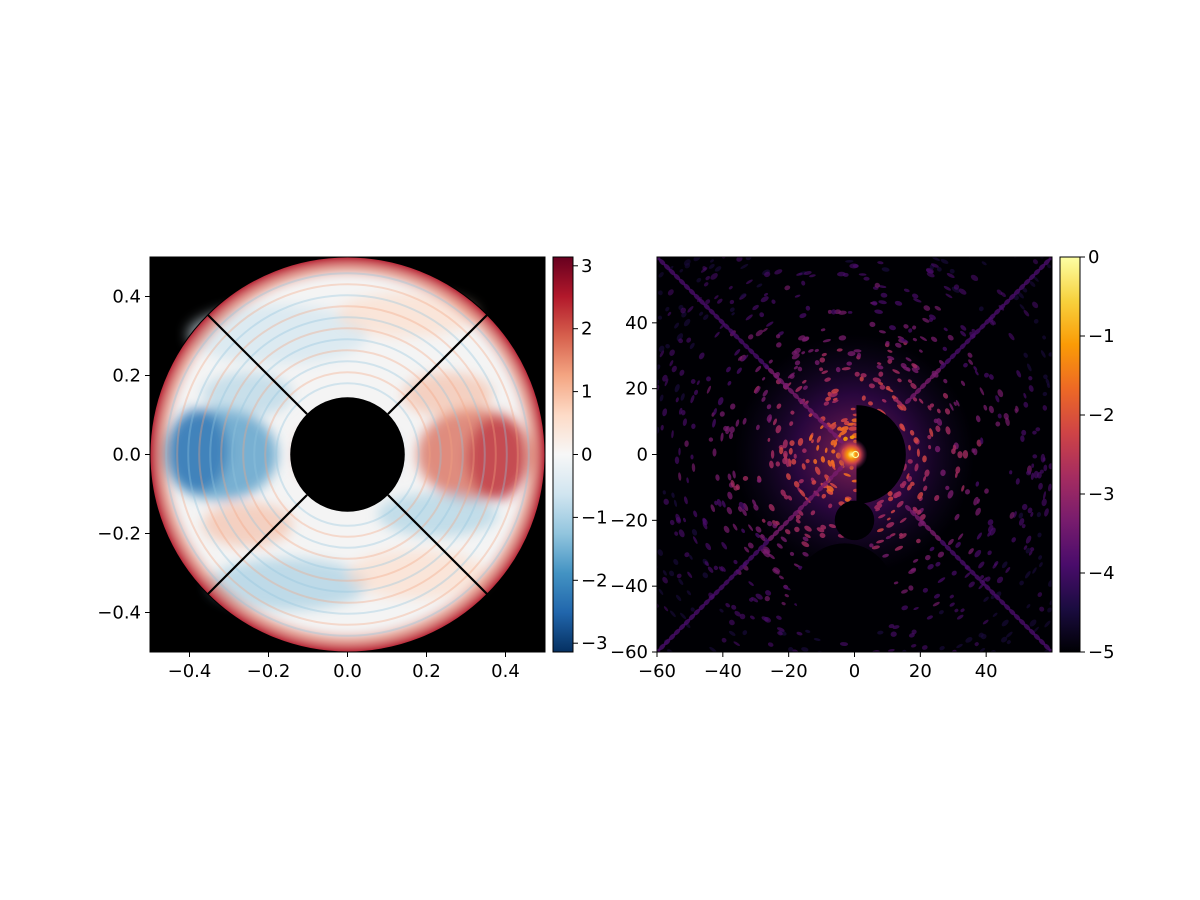 The height and width of the screenshot is (900, 1200). I want to click on speckles, so click(854, 454).